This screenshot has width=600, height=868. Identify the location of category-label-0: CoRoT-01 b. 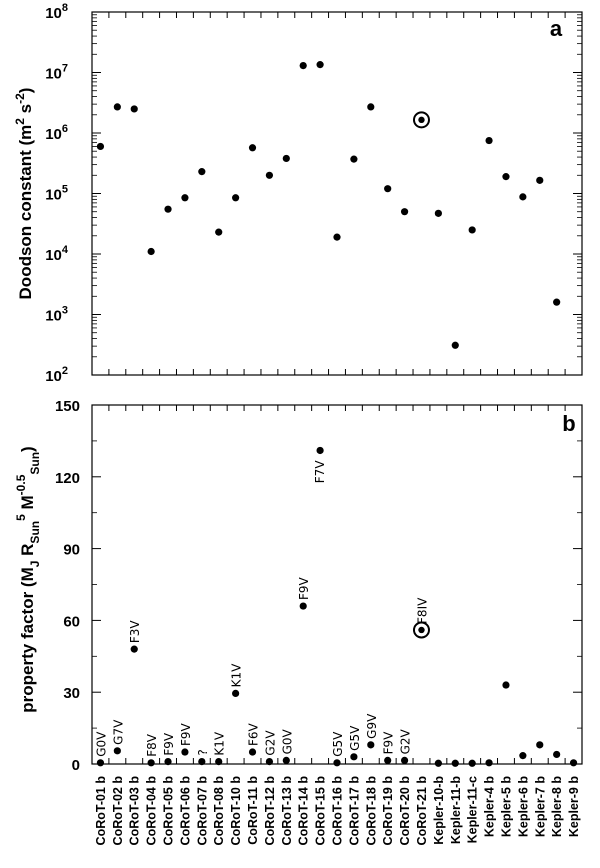
(101, 811).